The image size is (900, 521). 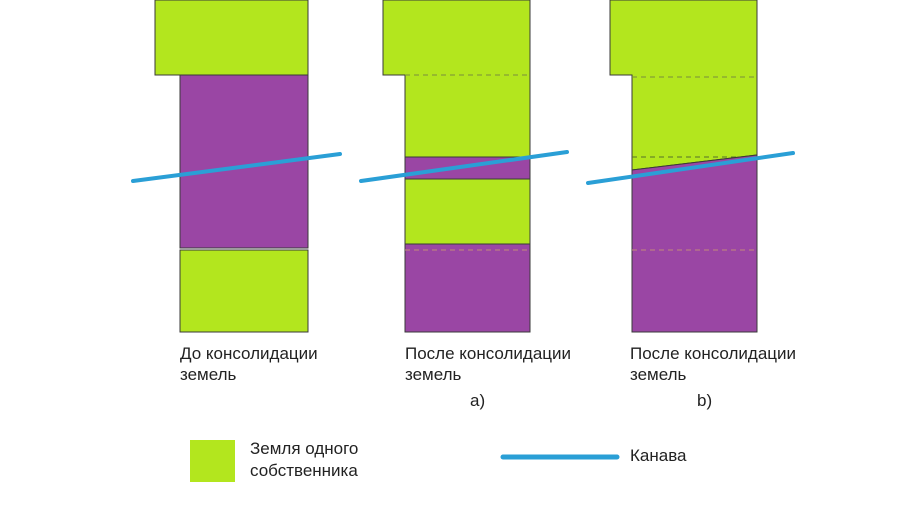 I want to click on panel-caption-before: До консолидации земель, so click(x=249, y=364).